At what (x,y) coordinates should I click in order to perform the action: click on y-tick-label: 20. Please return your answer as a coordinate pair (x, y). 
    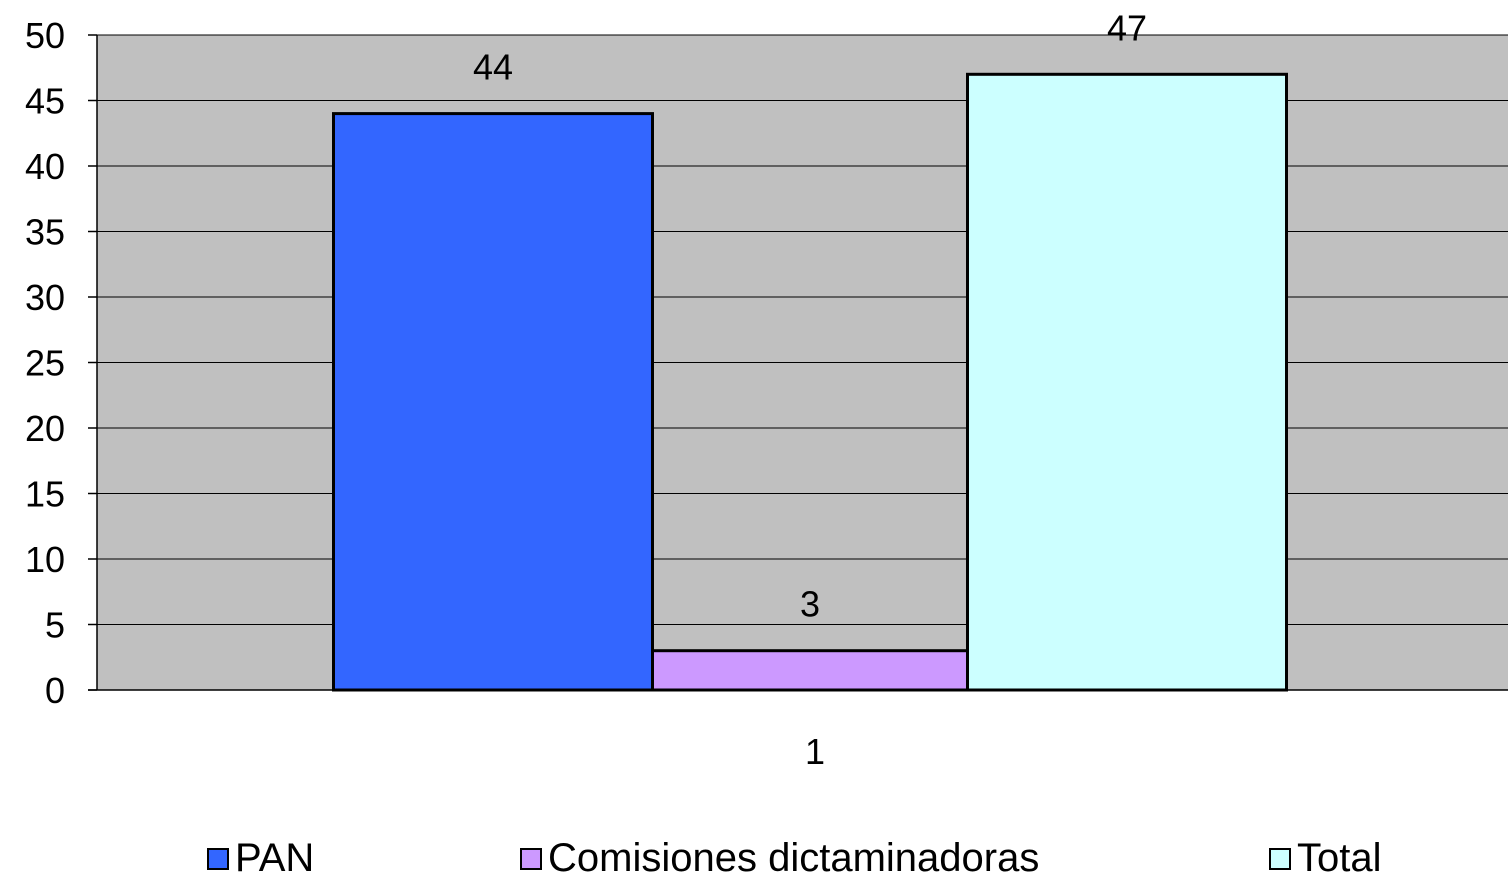
    Looking at the image, I should click on (45, 428).